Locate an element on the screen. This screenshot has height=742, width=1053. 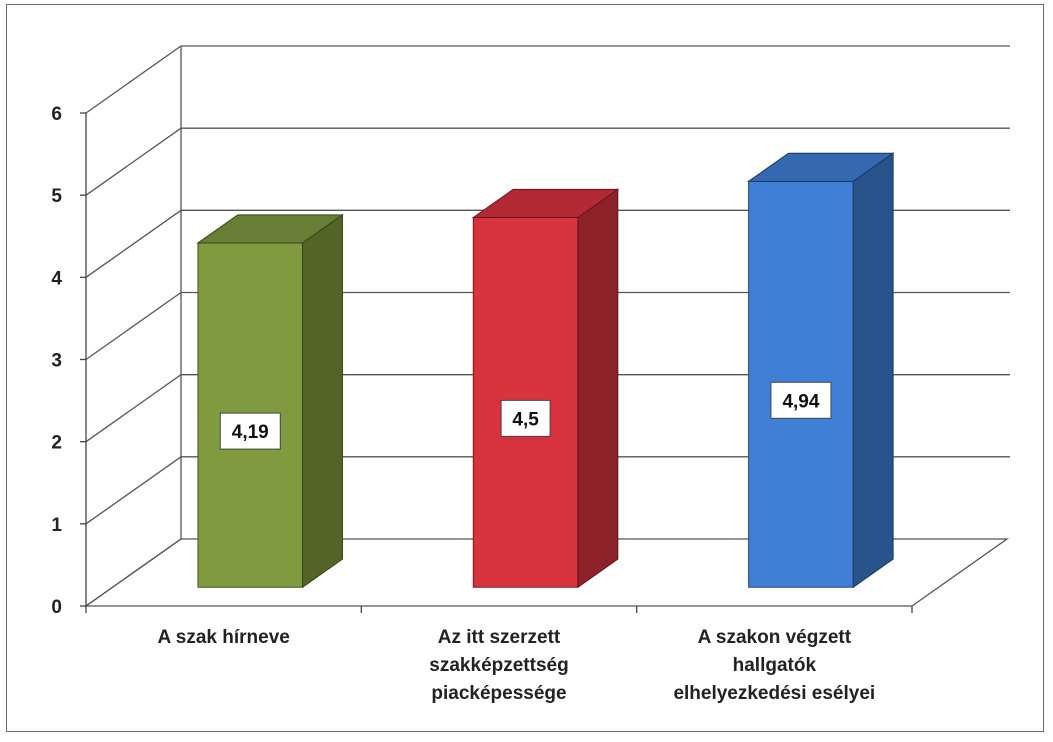
y-tick-label: 3 is located at coordinates (56, 361).